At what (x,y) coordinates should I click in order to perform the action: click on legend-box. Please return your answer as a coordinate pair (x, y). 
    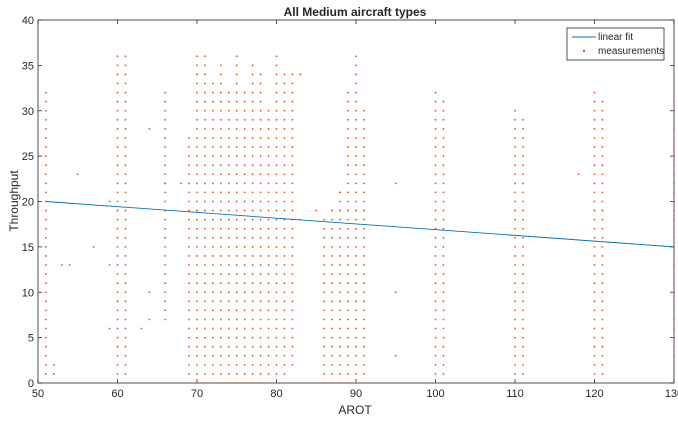
    Looking at the image, I should click on (615, 44).